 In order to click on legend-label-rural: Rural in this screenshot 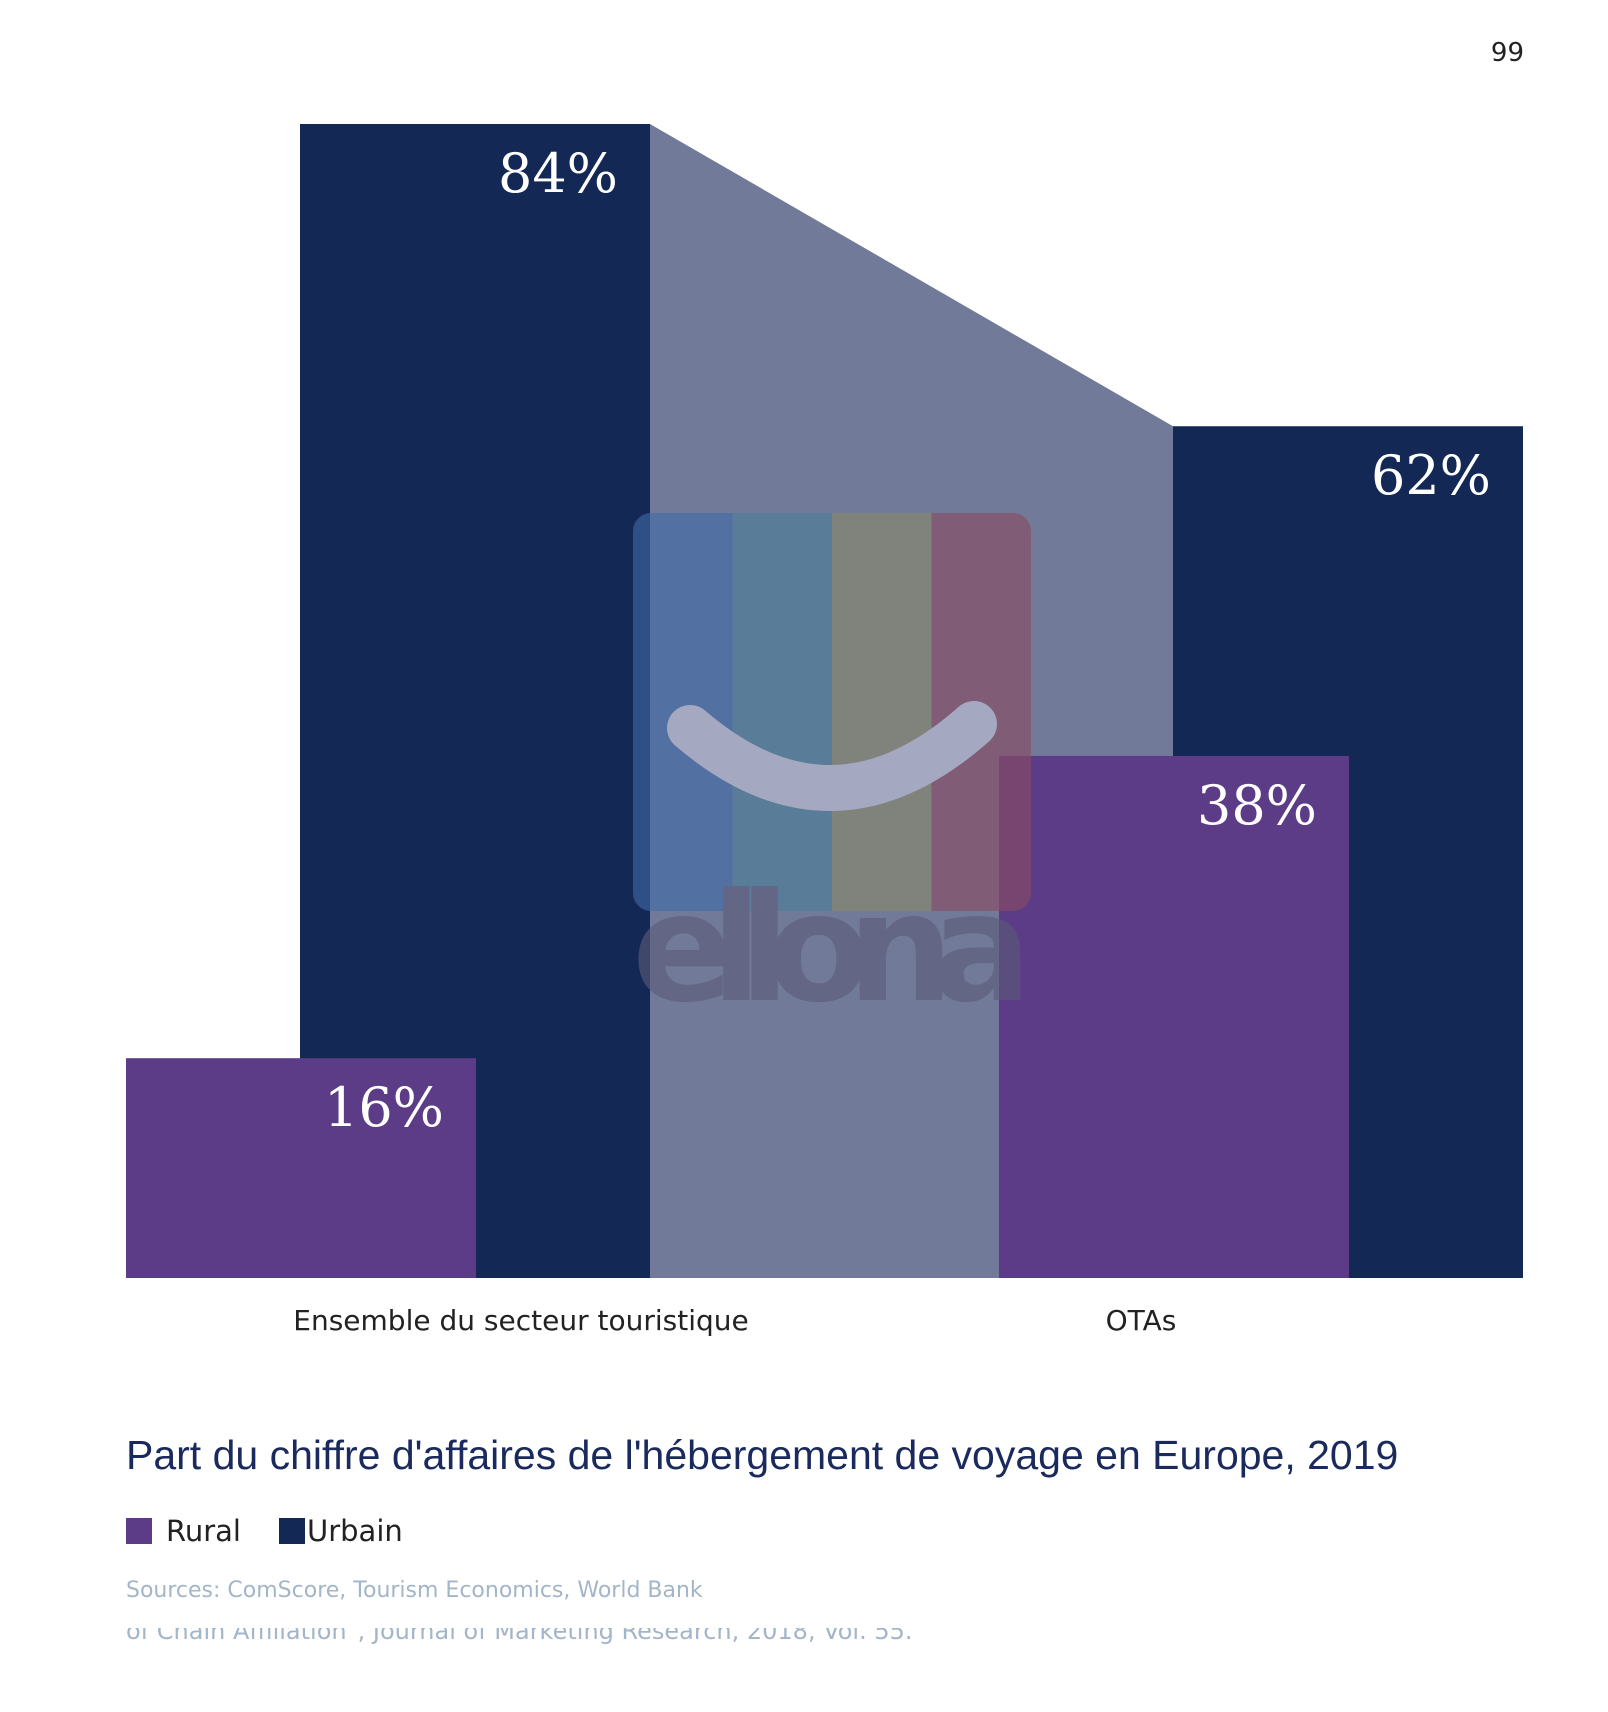, I will do `click(203, 1531)`.